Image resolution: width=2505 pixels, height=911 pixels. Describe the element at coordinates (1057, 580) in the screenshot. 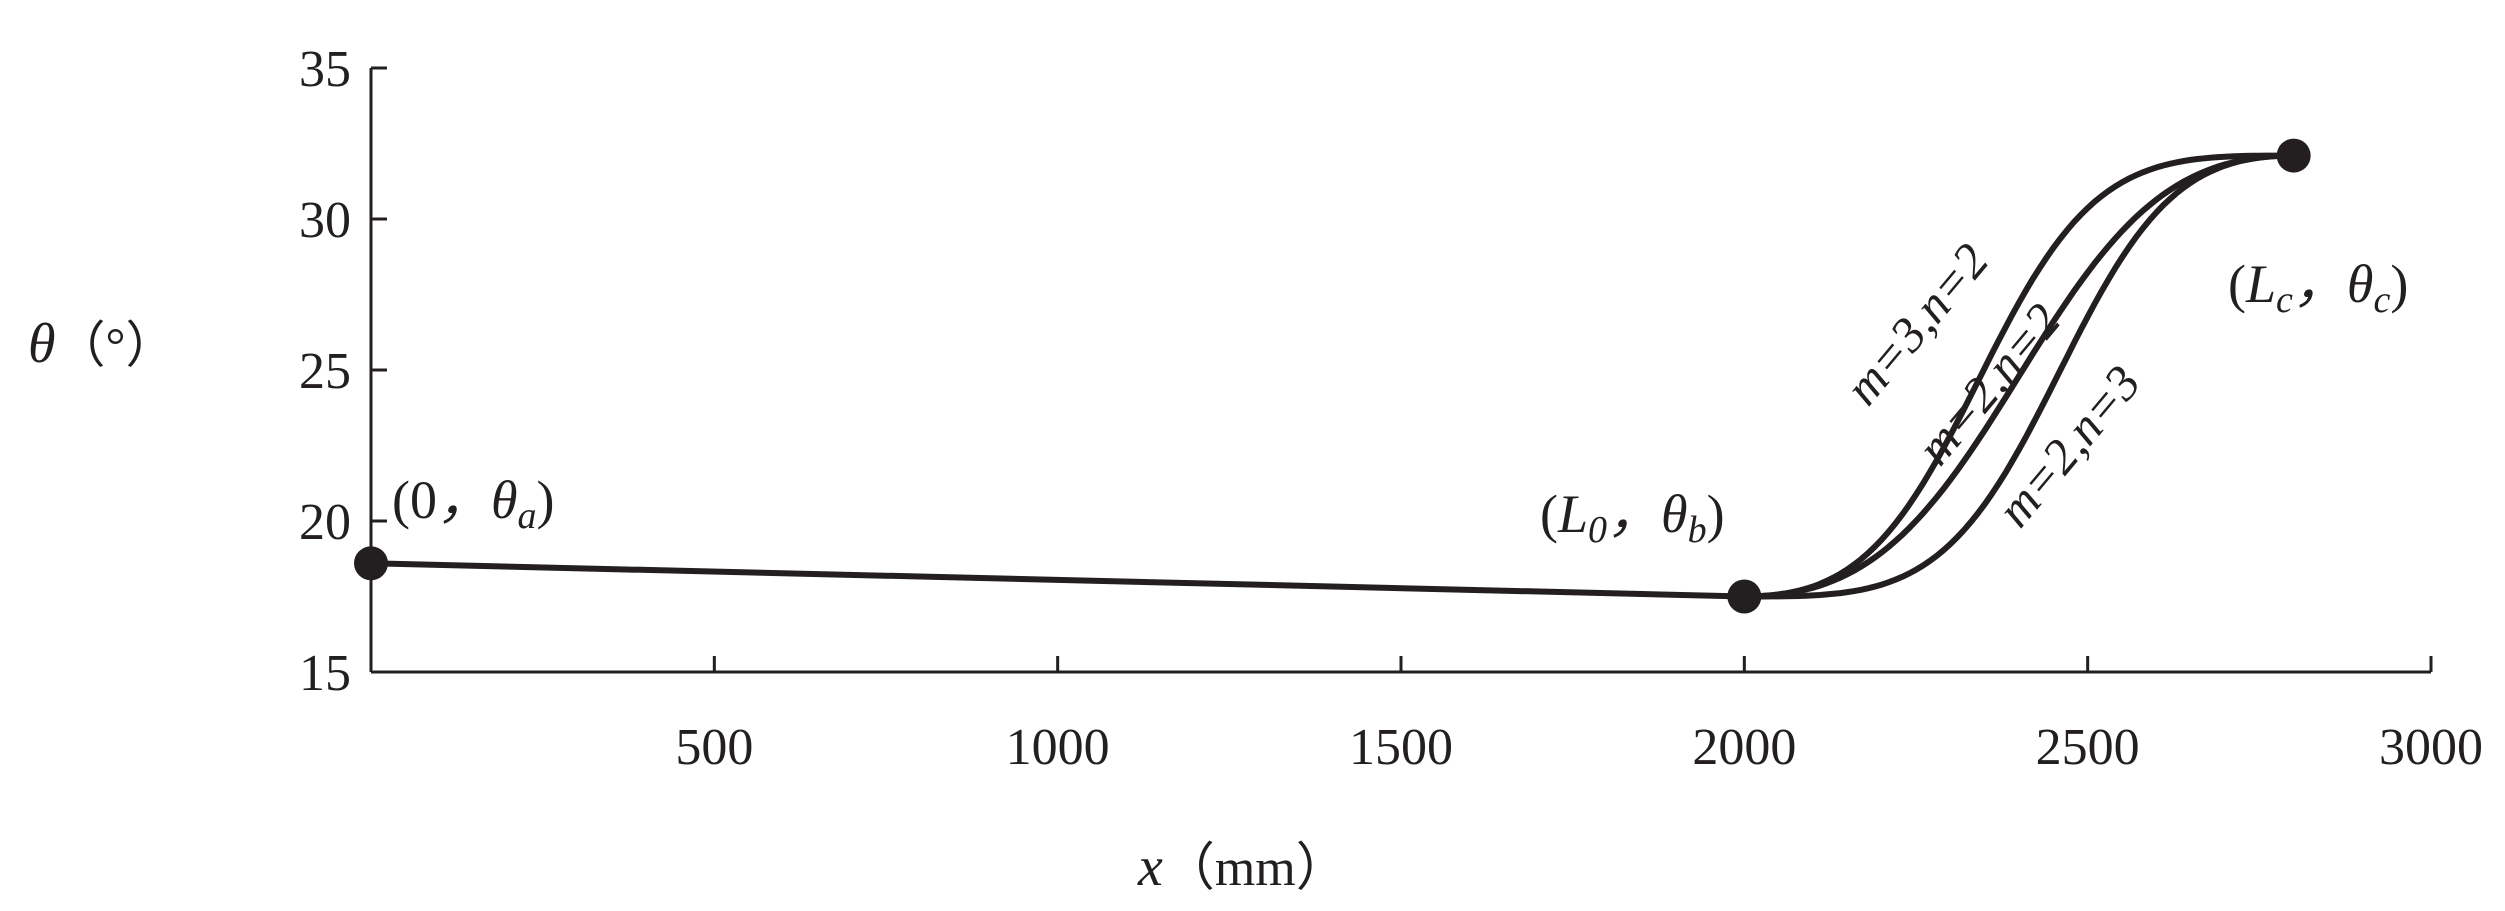

I see `line-segment` at that location.